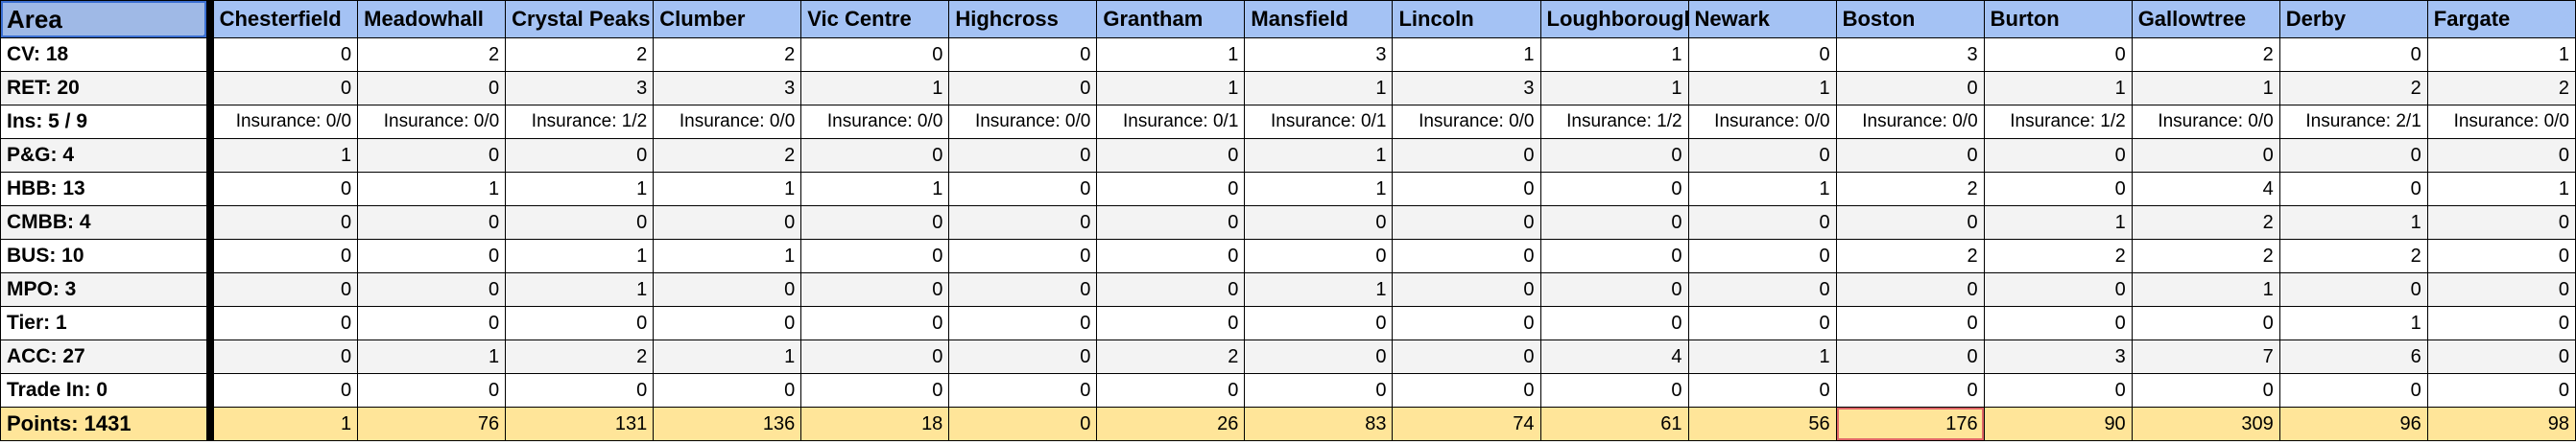 The width and height of the screenshot is (2576, 445). Describe the element at coordinates (107, 424) in the screenshot. I see `points-row-header: Points: 1431` at that location.